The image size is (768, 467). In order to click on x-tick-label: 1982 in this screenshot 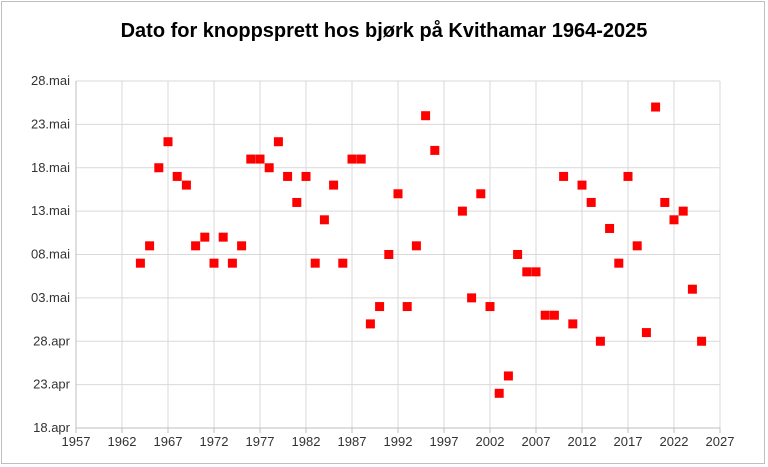, I will do `click(306, 441)`.